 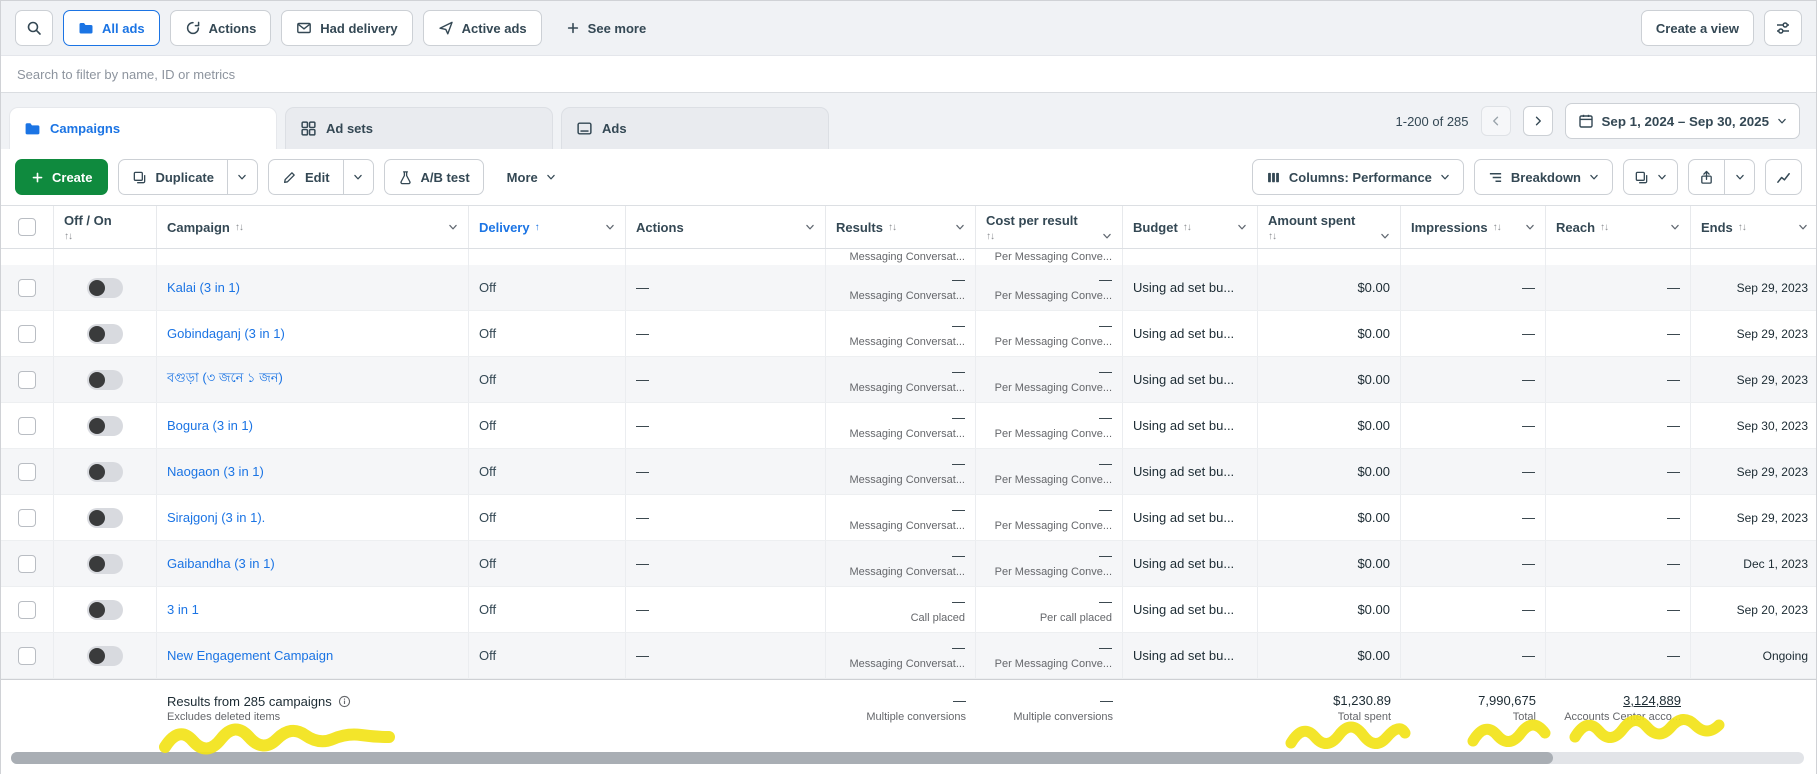 I want to click on column-header-delivery: Delivery ↑, so click(x=547, y=227).